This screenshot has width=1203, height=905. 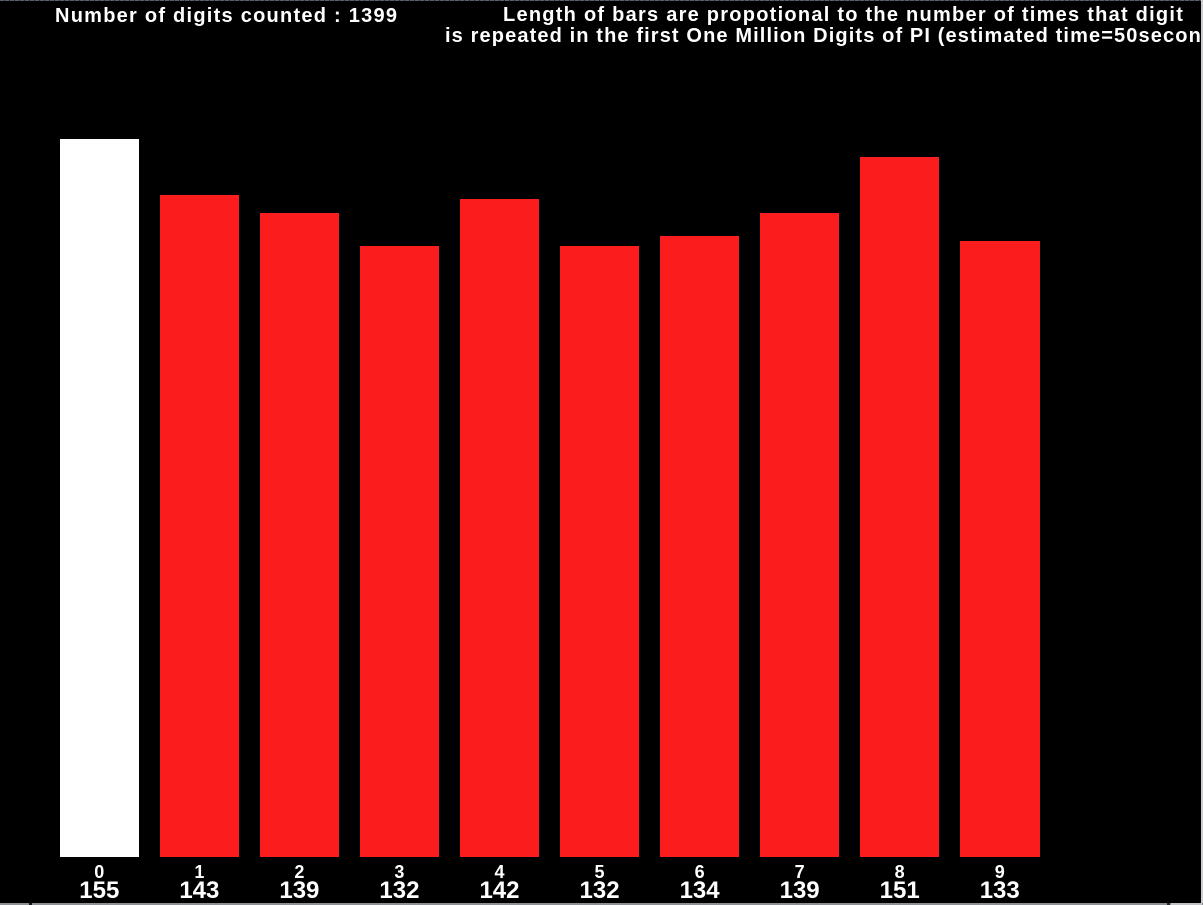 What do you see at coordinates (599, 890) in the screenshot?
I see `count-label-5: 132` at bounding box center [599, 890].